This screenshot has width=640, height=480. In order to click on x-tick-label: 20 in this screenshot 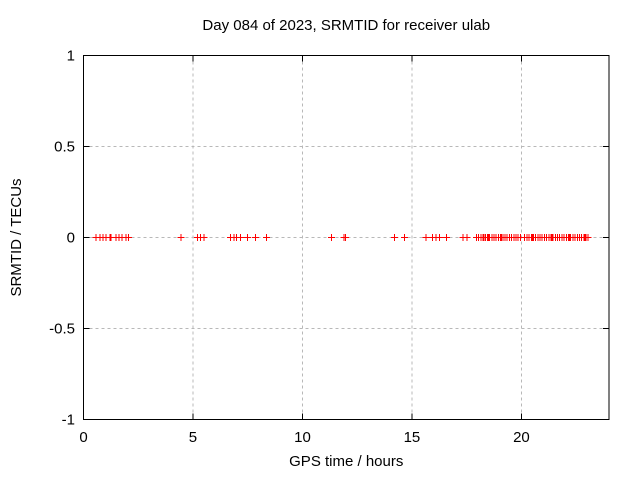, I will do `click(521, 437)`.